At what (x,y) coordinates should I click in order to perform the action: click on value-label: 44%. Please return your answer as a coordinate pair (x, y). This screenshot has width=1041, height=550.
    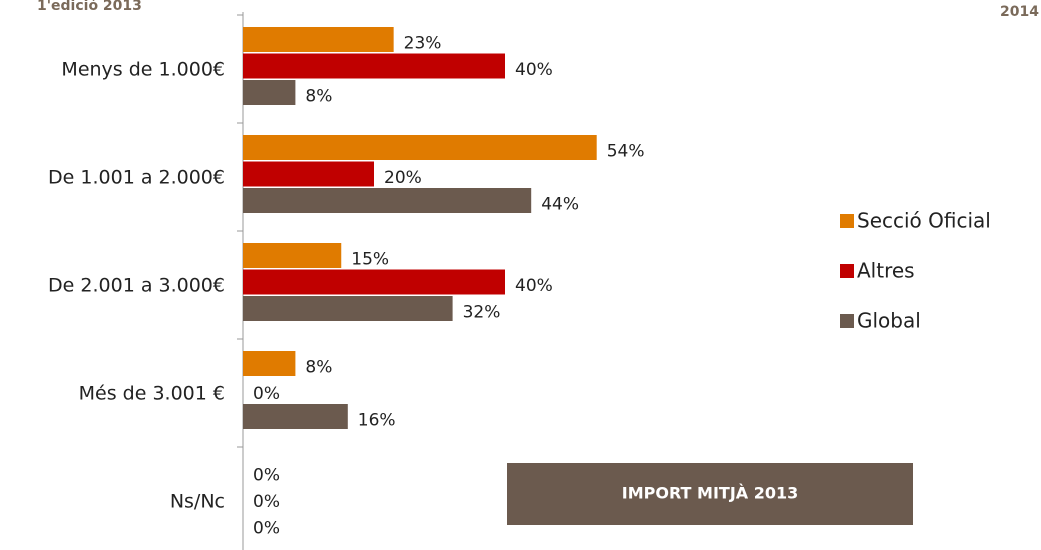
    Looking at the image, I should click on (560, 205).